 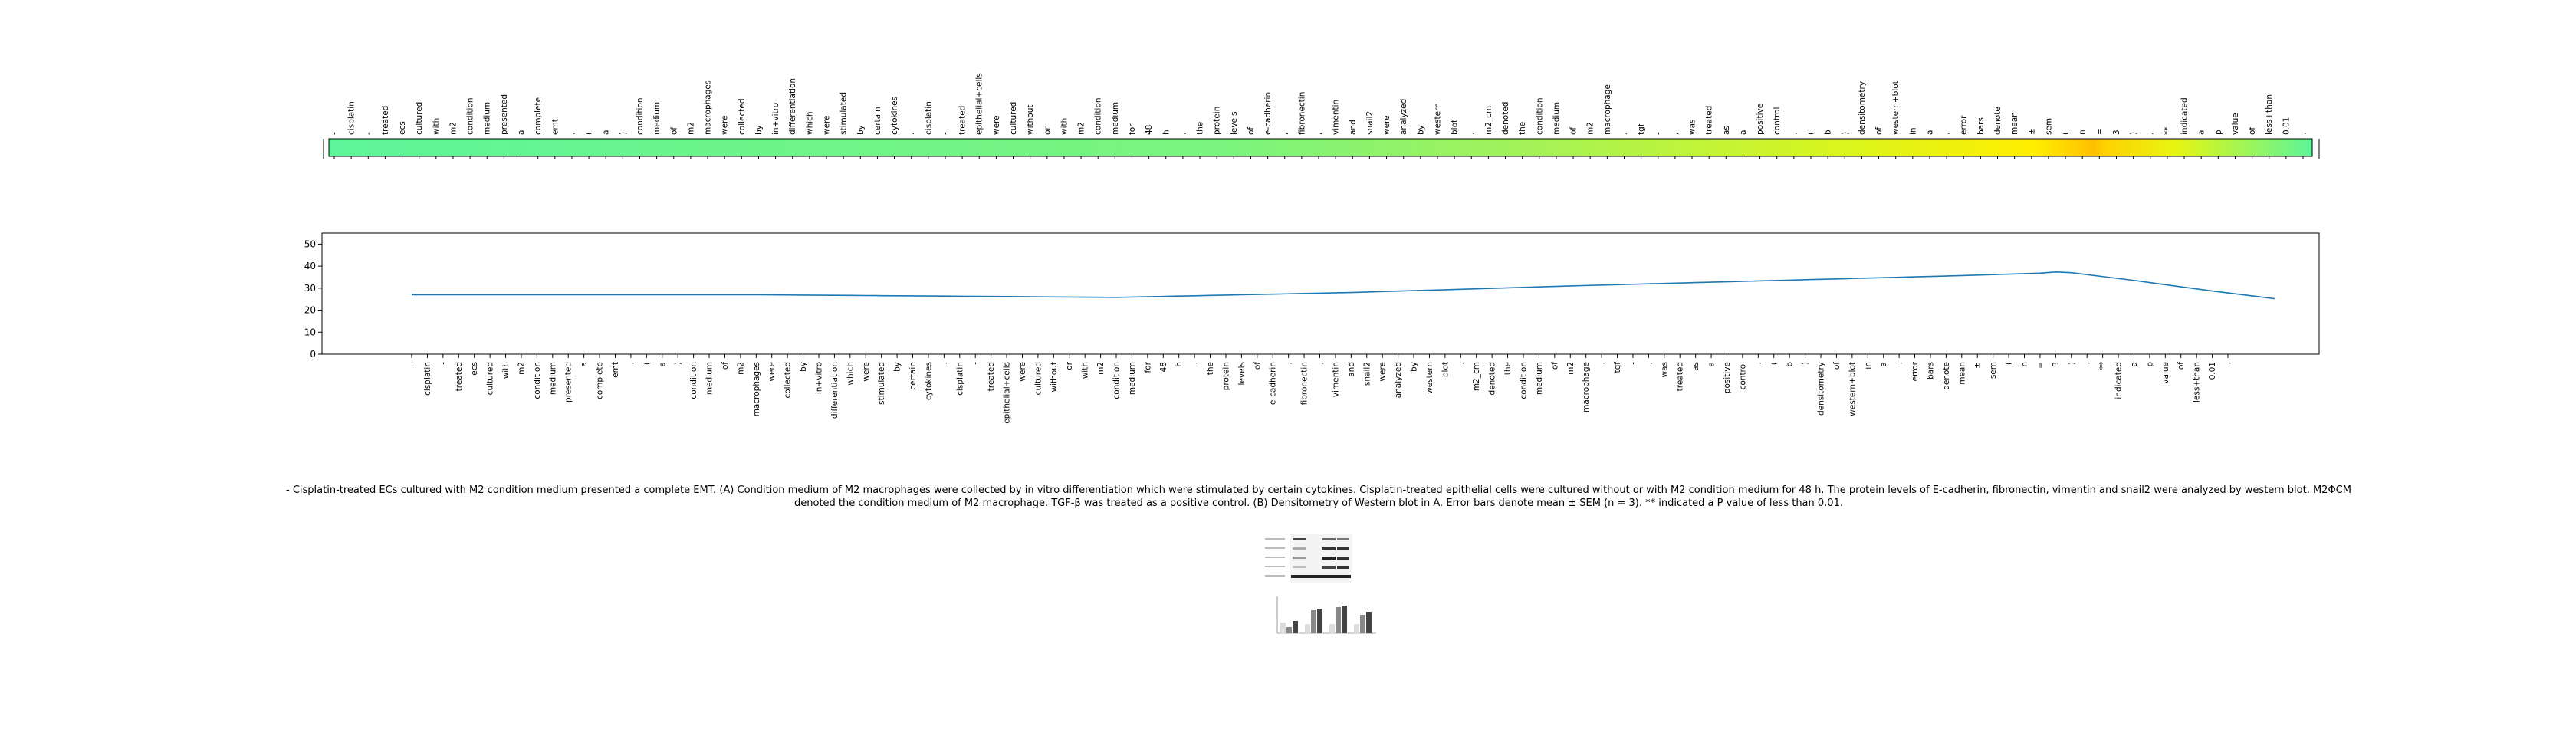 What do you see at coordinates (1014, 118) in the screenshot?
I see `heatmap-token-label: cultured` at bounding box center [1014, 118].